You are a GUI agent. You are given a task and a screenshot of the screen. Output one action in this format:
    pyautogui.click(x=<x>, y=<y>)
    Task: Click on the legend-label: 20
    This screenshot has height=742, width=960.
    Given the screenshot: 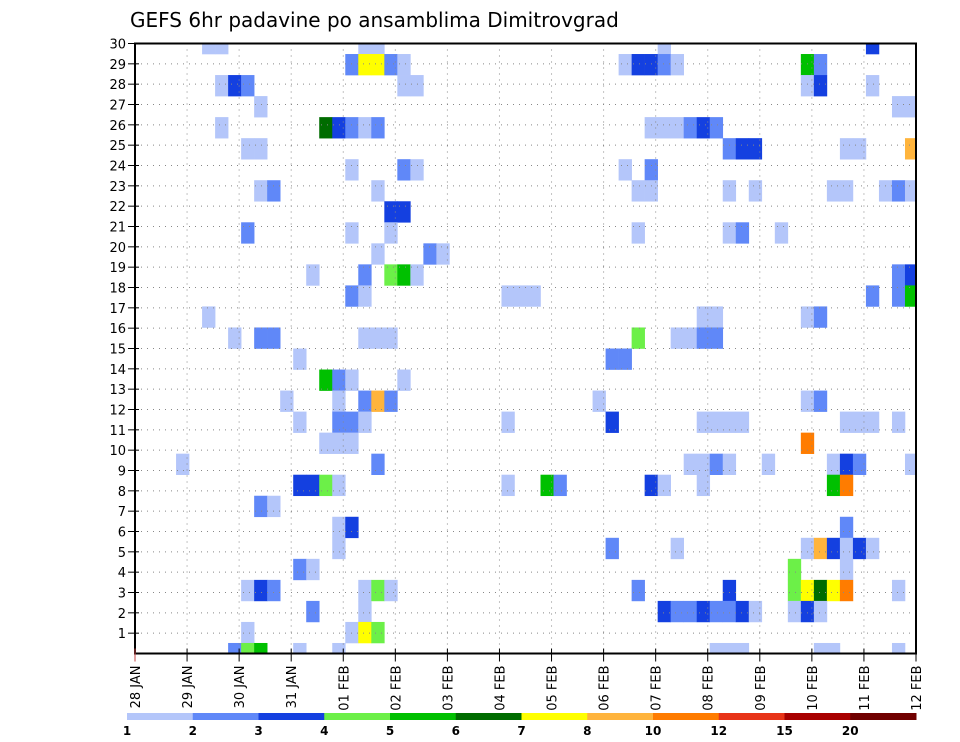 What is the action you would take?
    pyautogui.click(x=850, y=731)
    